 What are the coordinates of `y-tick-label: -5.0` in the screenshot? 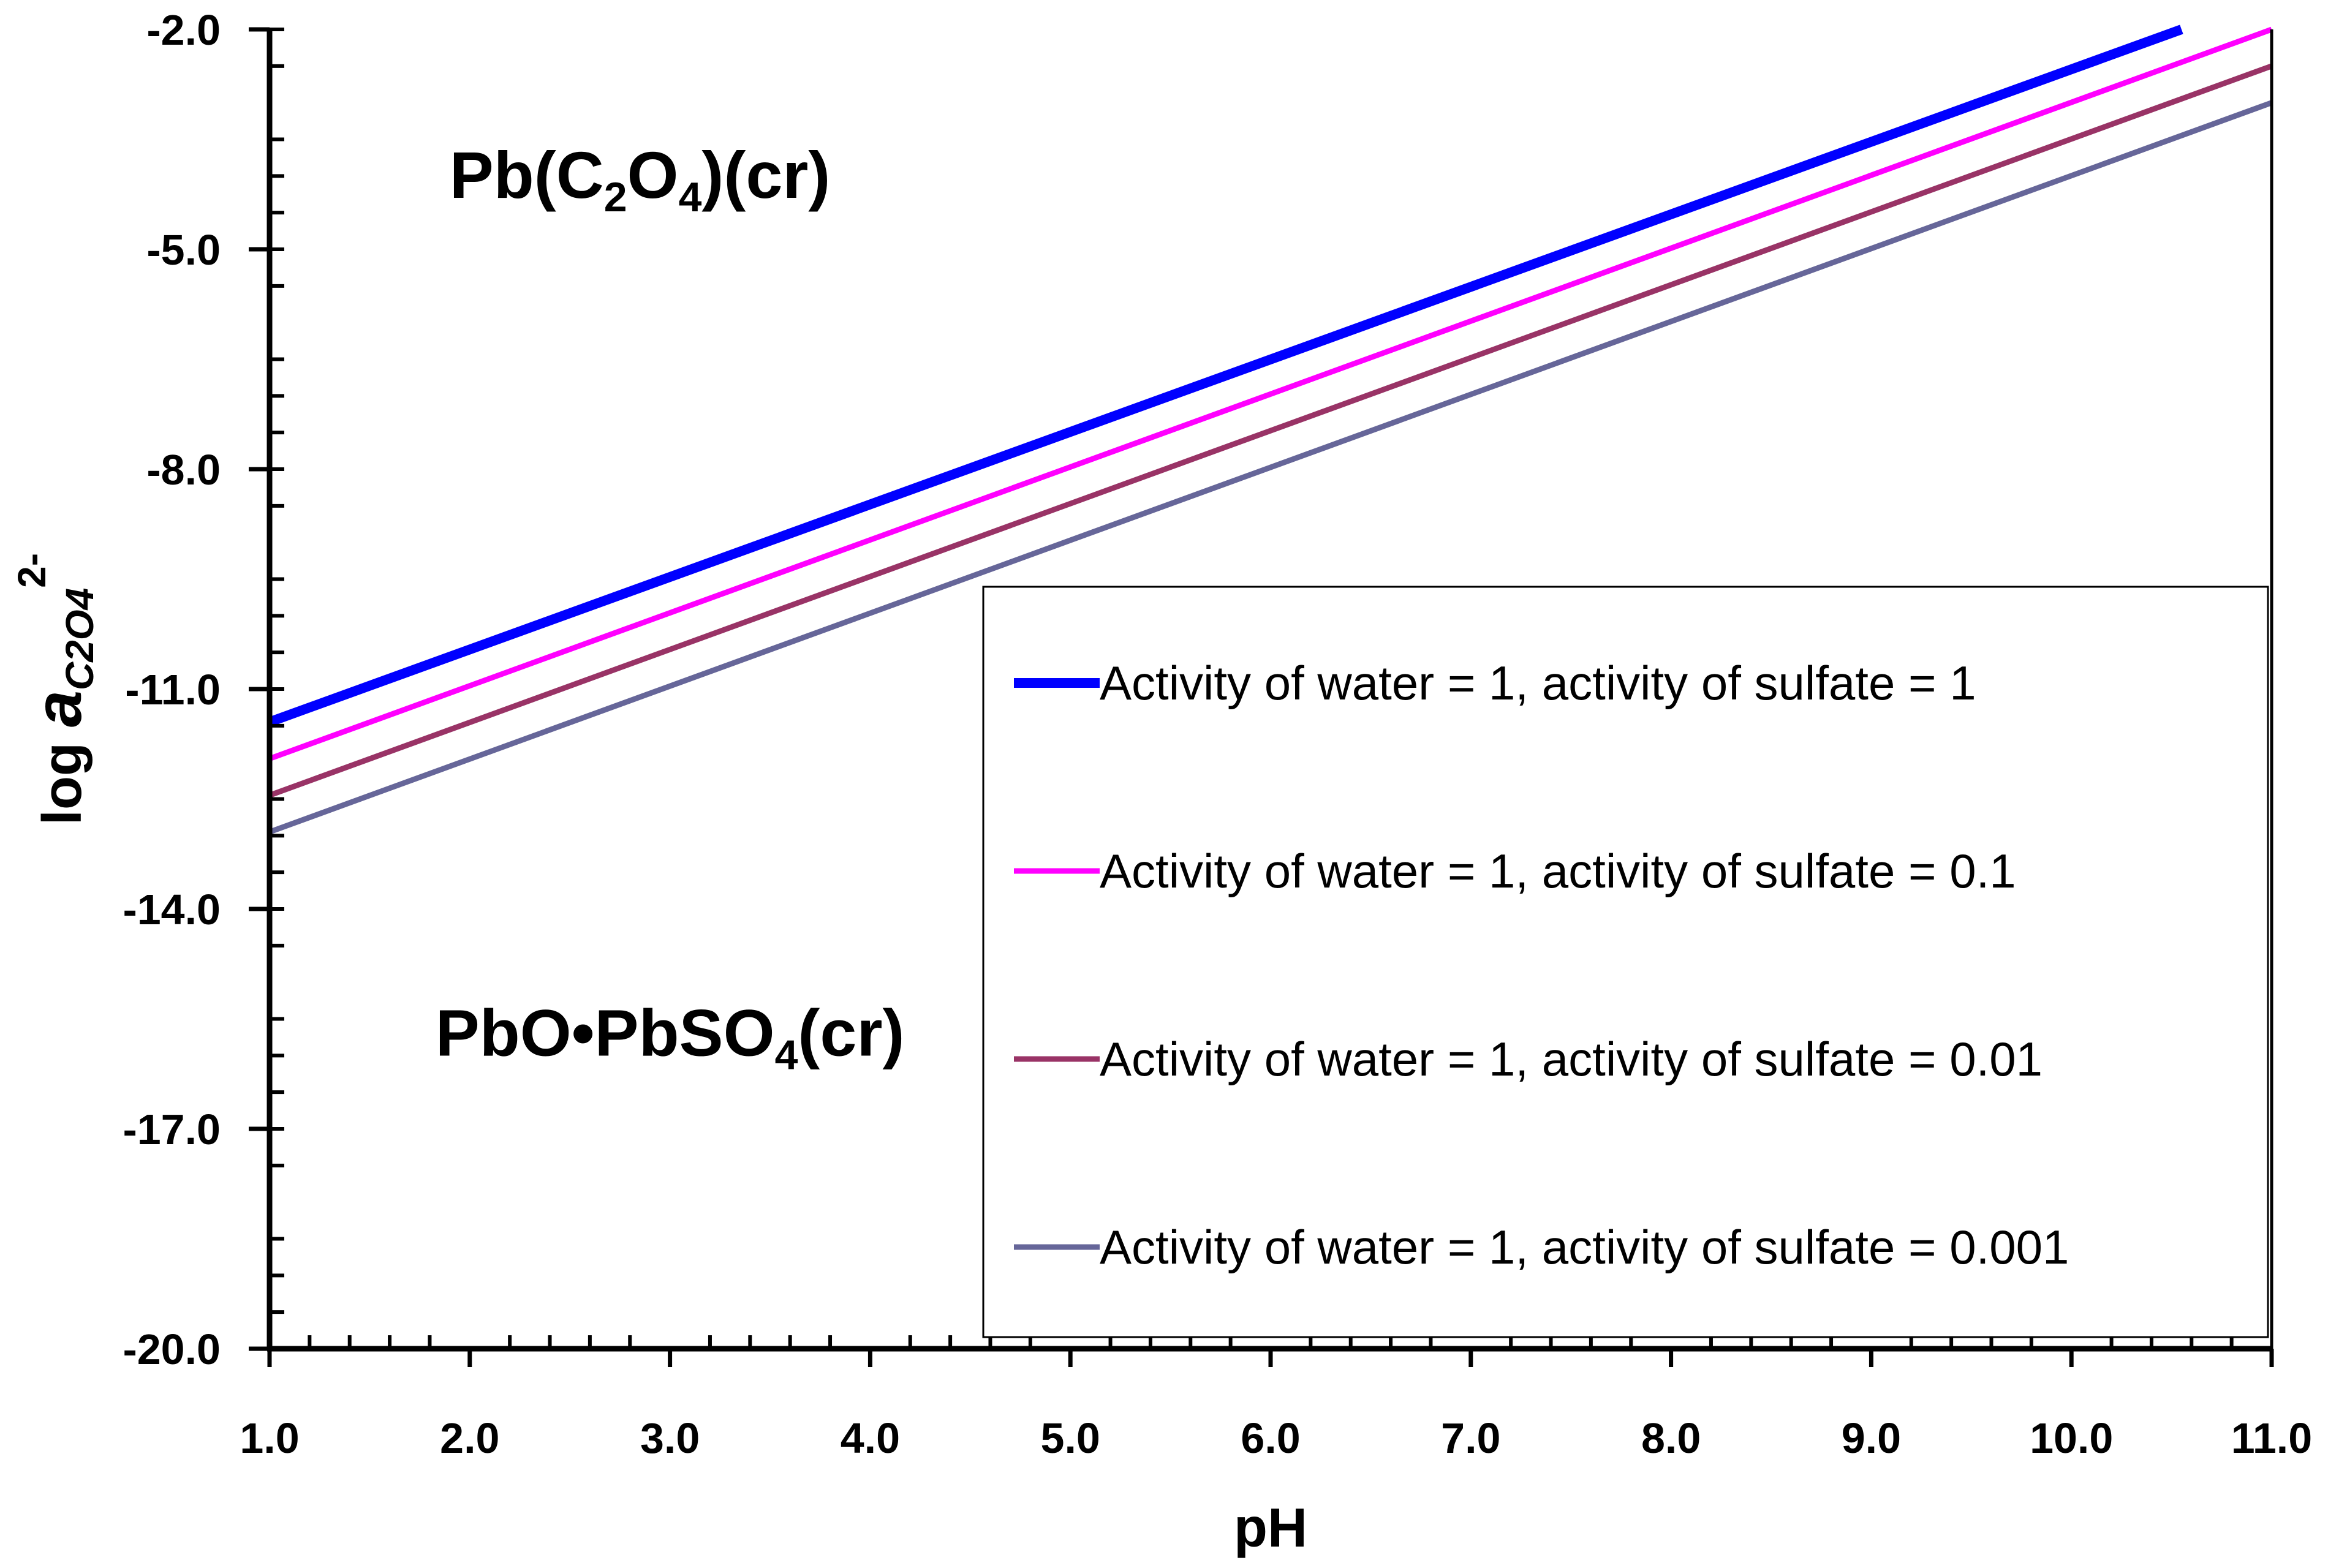 It's located at (183, 250).